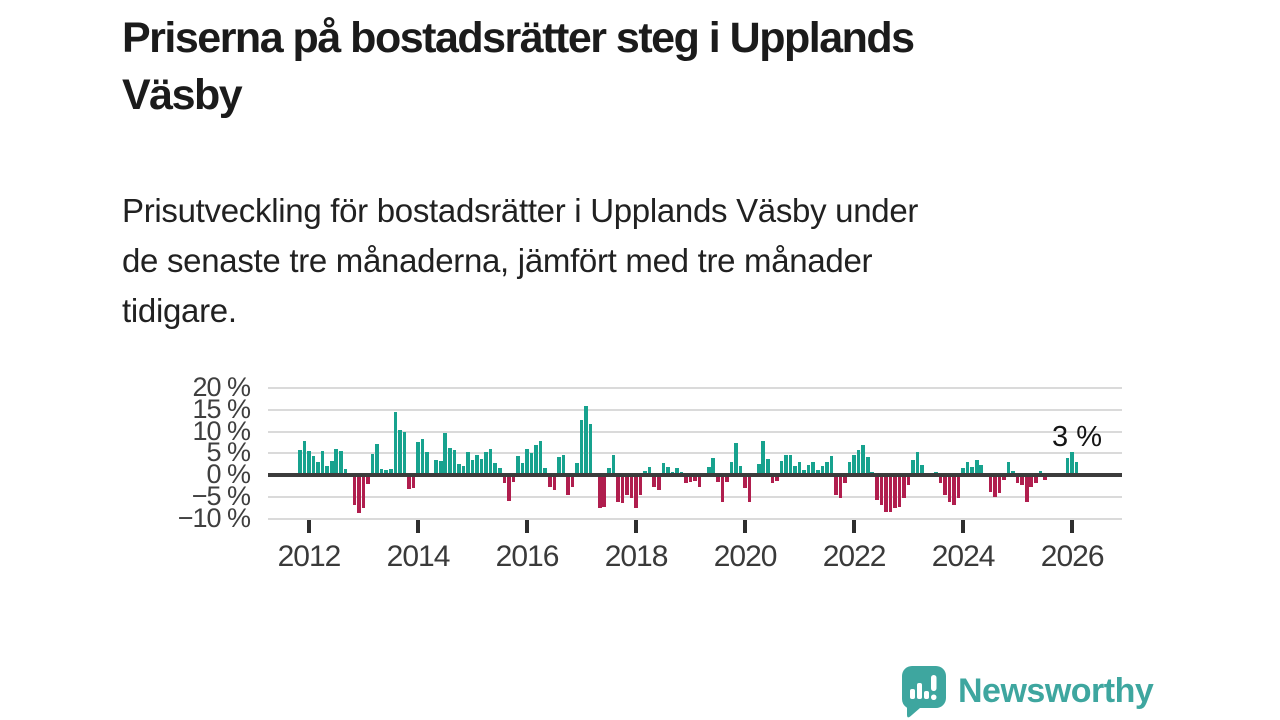 Image resolution: width=1280 pixels, height=720 pixels. I want to click on y-axis-label: 0 %, so click(228, 474).